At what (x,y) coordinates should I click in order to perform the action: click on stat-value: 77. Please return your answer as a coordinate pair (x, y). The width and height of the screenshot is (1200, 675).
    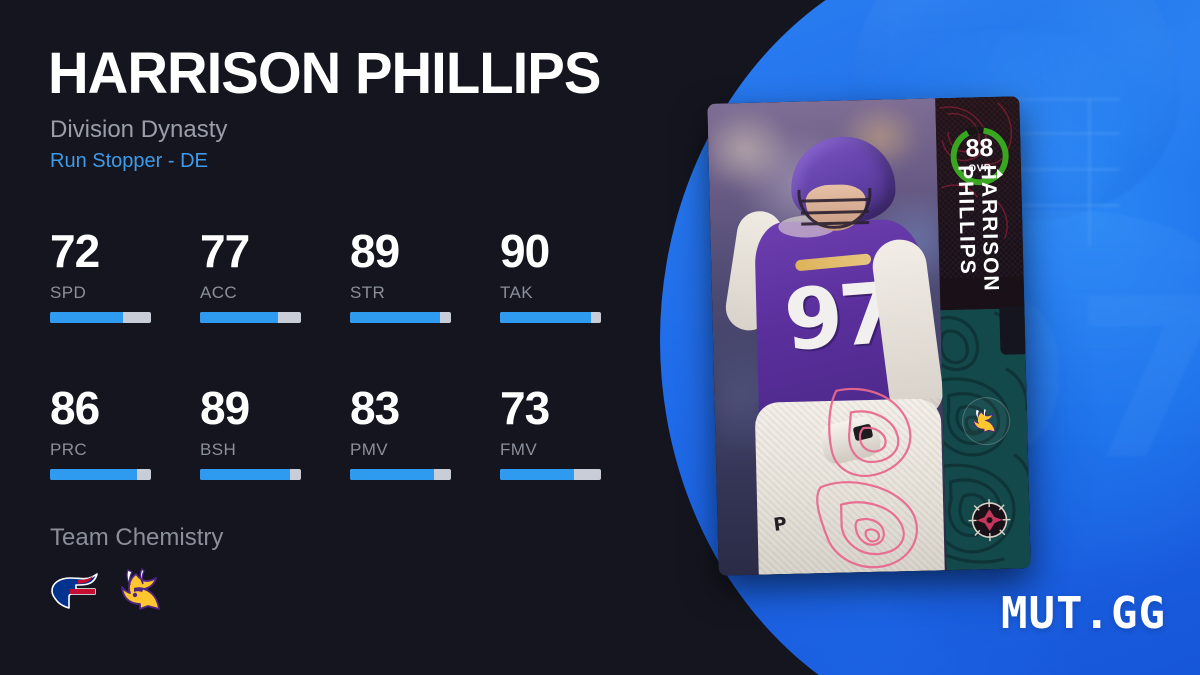
    Looking at the image, I should click on (225, 251).